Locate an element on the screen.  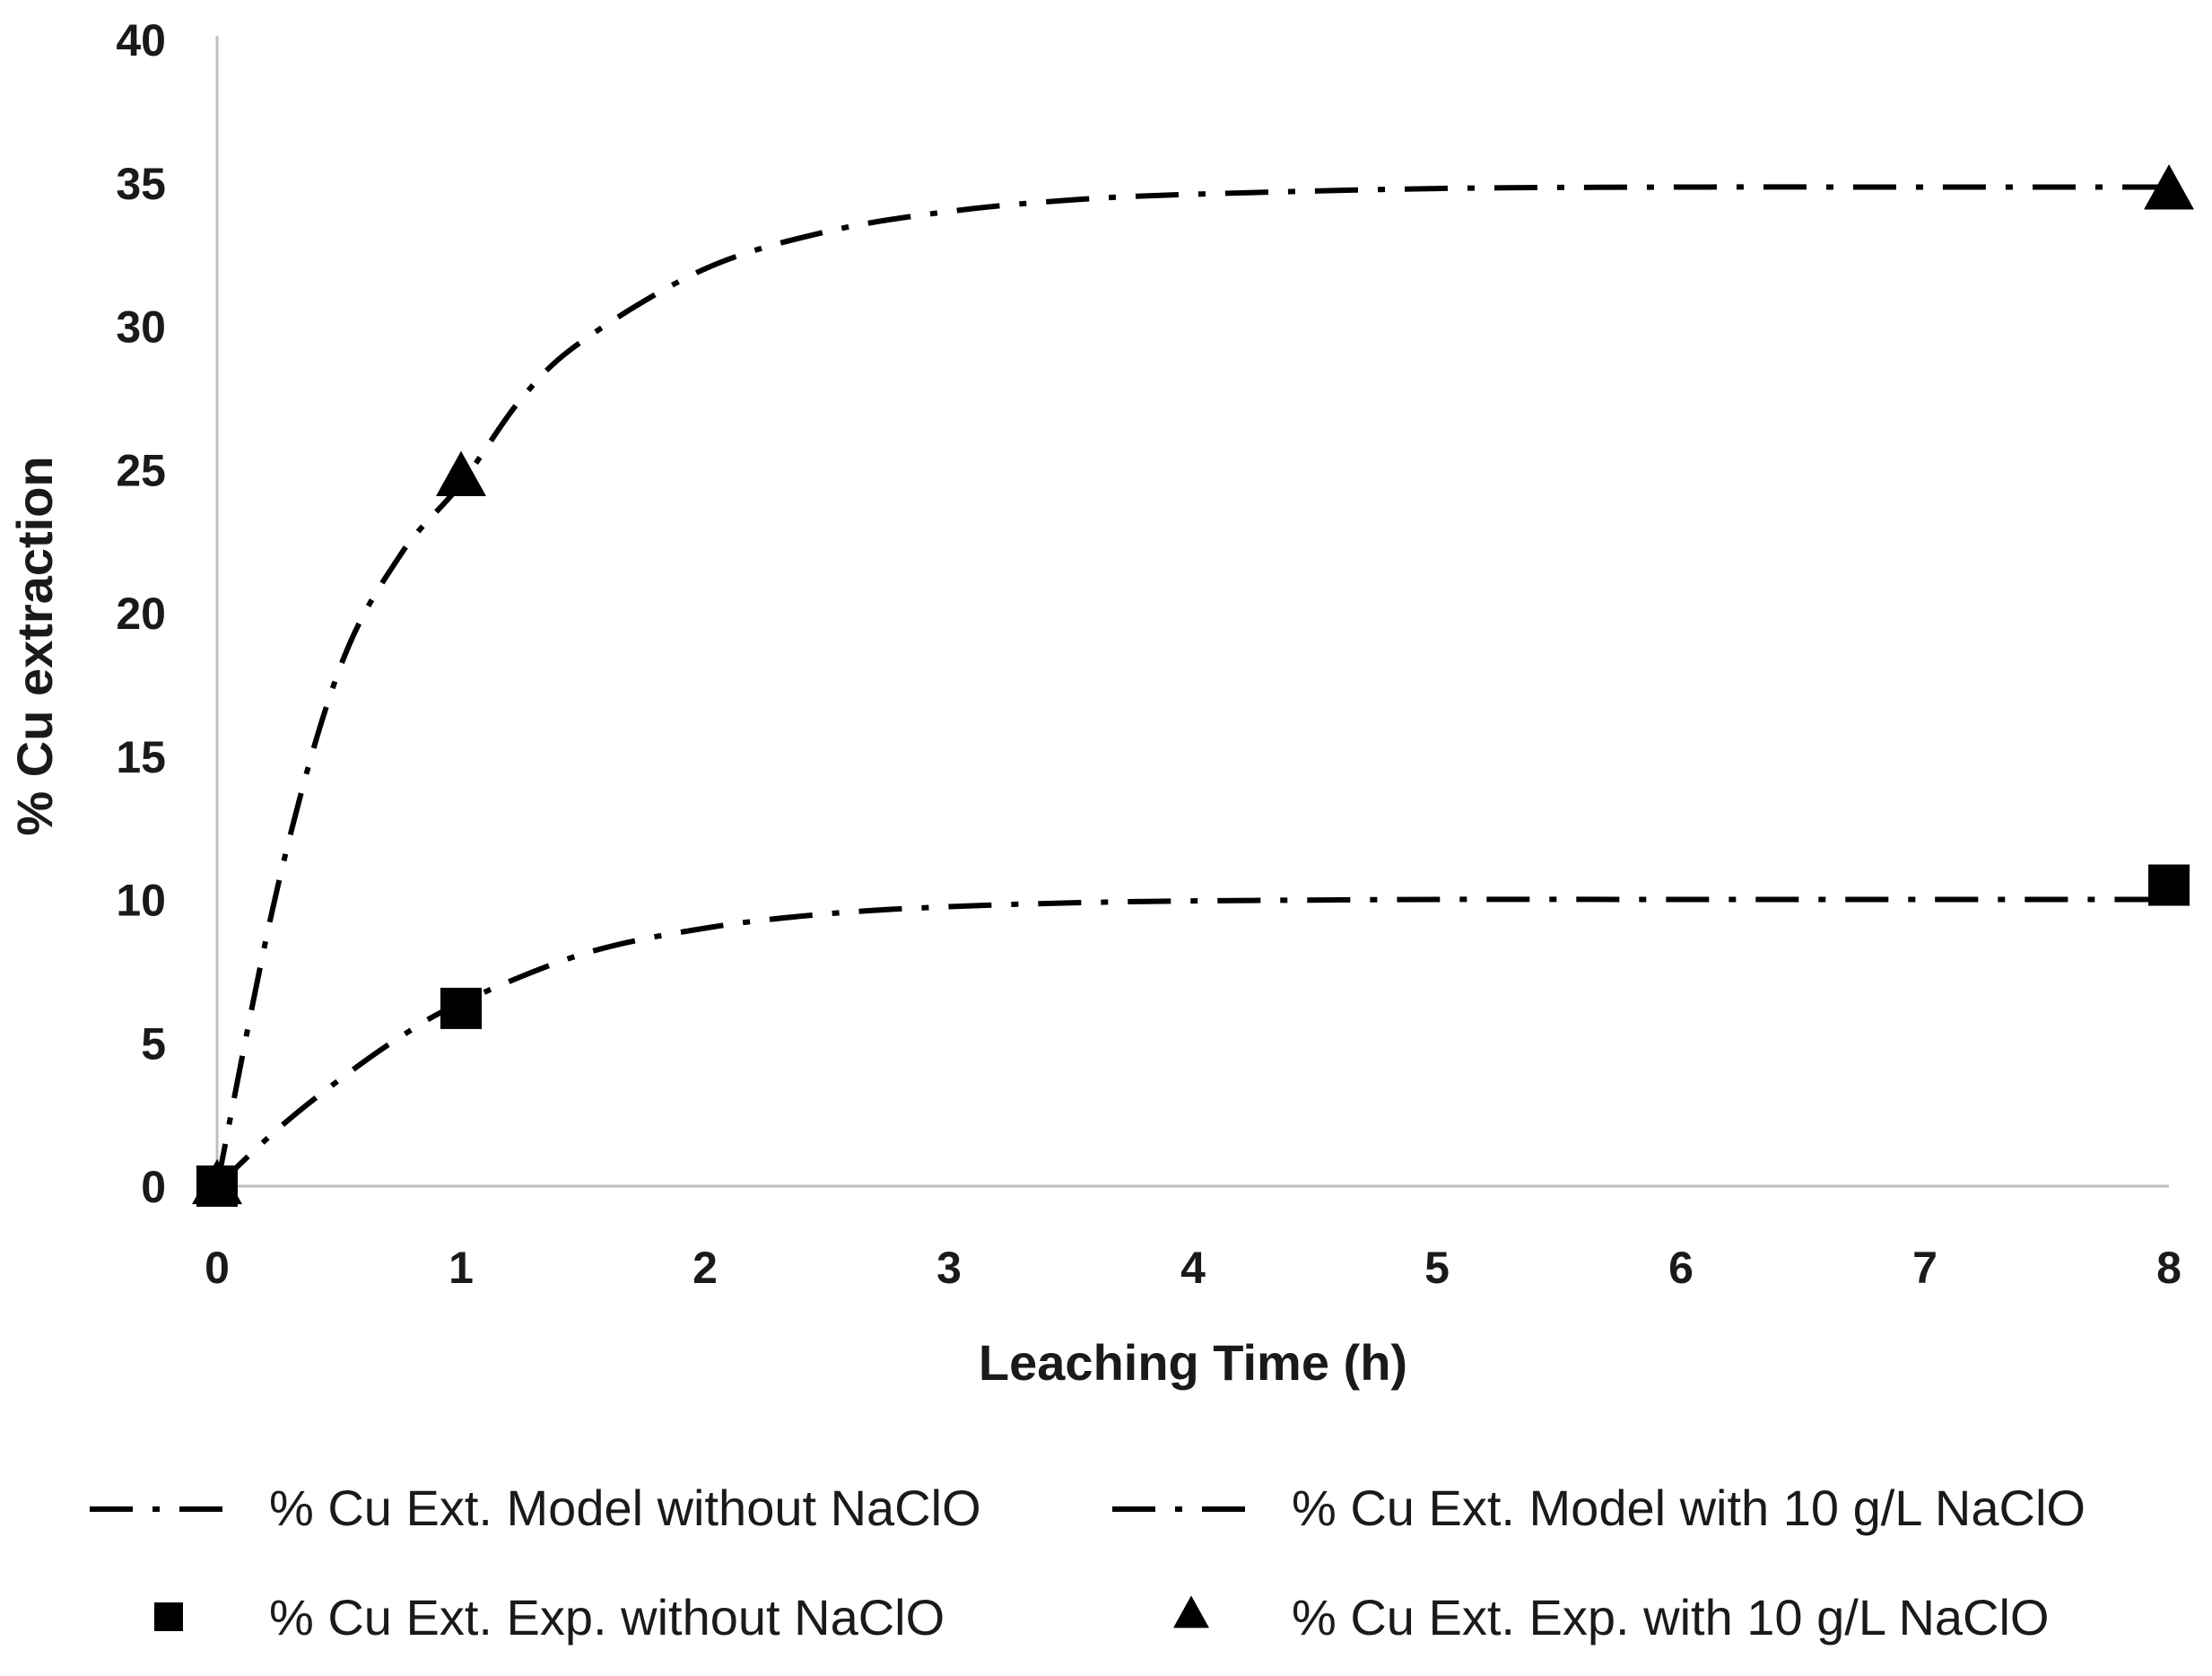
x-tick-label: 7 is located at coordinates (1925, 1268).